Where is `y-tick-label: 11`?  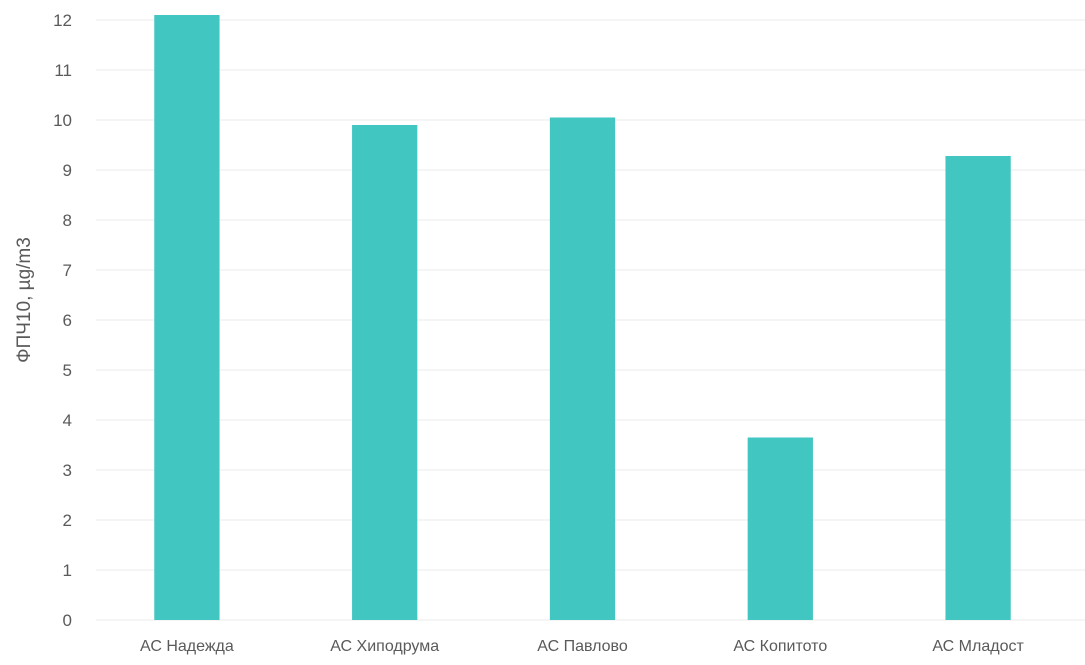 y-tick-label: 11 is located at coordinates (63, 70).